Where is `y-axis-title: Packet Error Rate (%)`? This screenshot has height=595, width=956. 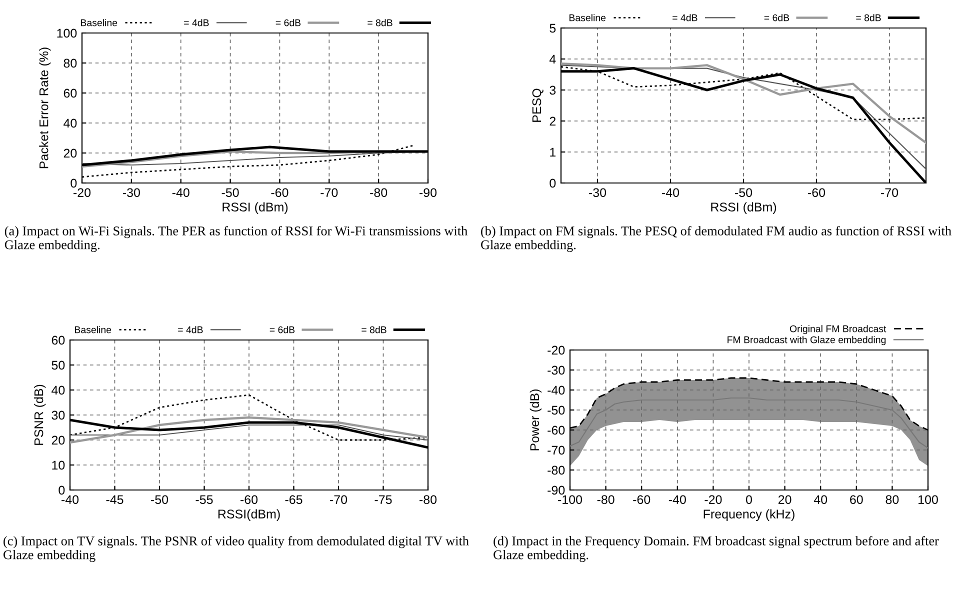
y-axis-title: Packet Error Rate (%) is located at coordinates (45, 108).